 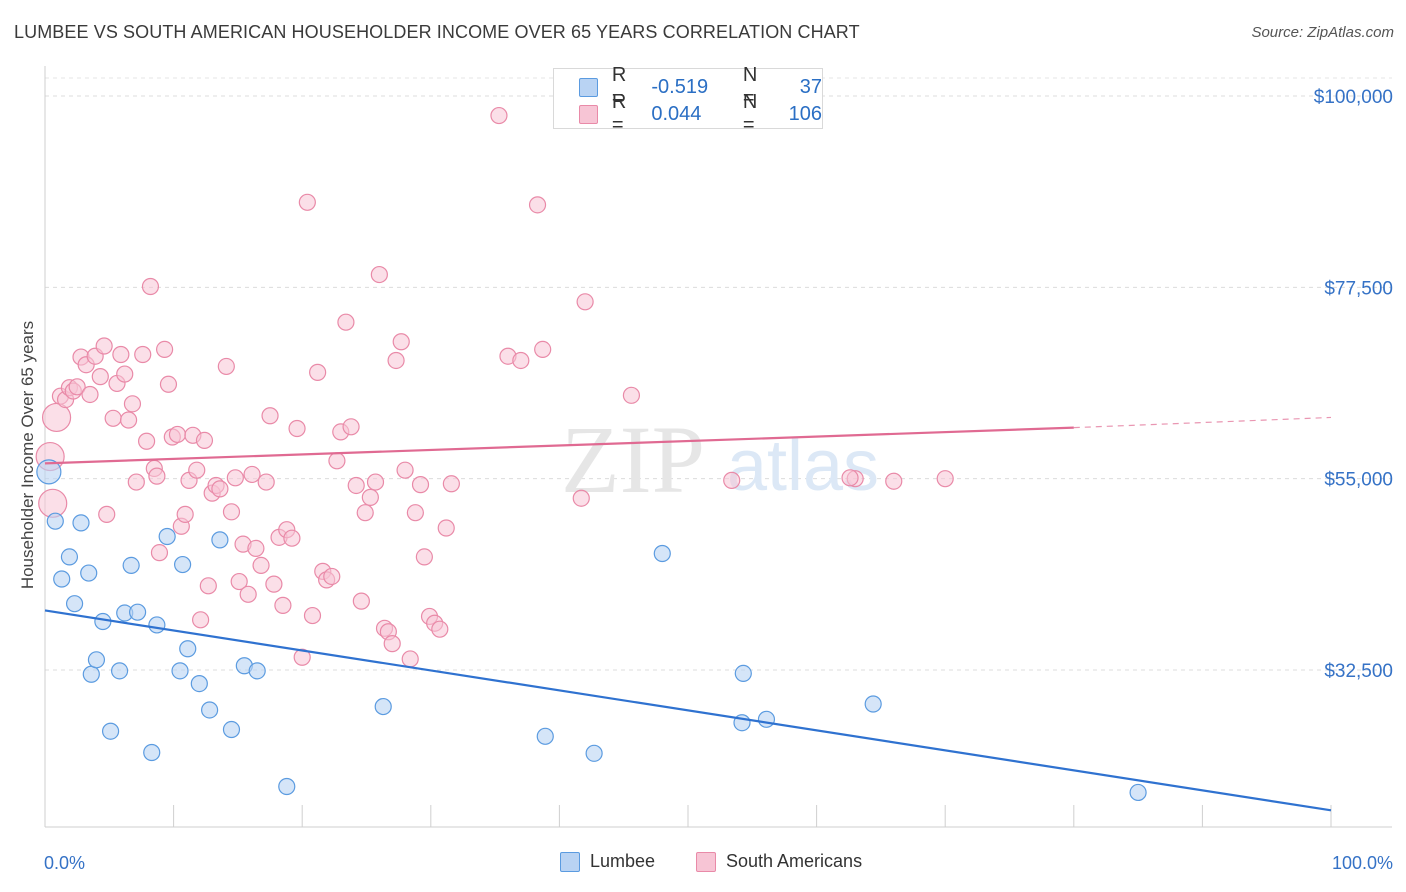 What do you see at coordinates (64, 863) in the screenshot?
I see `x-tick-label-min: 0.0%` at bounding box center [64, 863].